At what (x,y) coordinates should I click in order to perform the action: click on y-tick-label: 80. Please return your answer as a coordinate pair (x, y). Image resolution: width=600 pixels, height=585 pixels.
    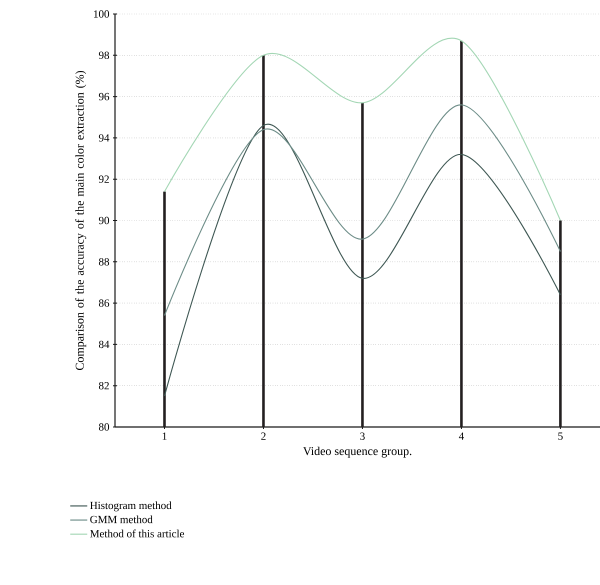
    Looking at the image, I should click on (104, 427).